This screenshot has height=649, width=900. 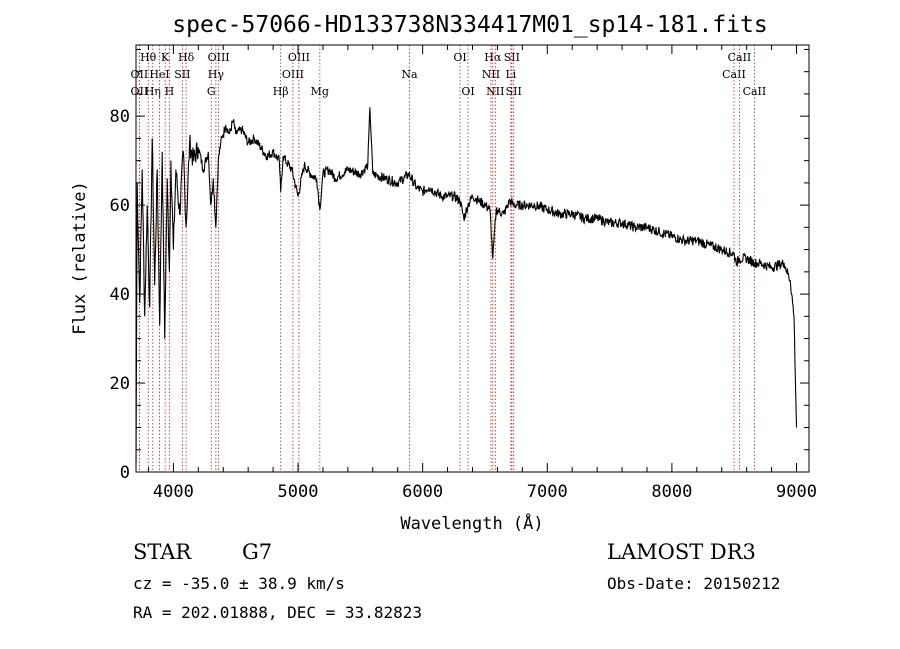 What do you see at coordinates (281, 91) in the screenshot?
I see `spectral-line-label: Hβ` at bounding box center [281, 91].